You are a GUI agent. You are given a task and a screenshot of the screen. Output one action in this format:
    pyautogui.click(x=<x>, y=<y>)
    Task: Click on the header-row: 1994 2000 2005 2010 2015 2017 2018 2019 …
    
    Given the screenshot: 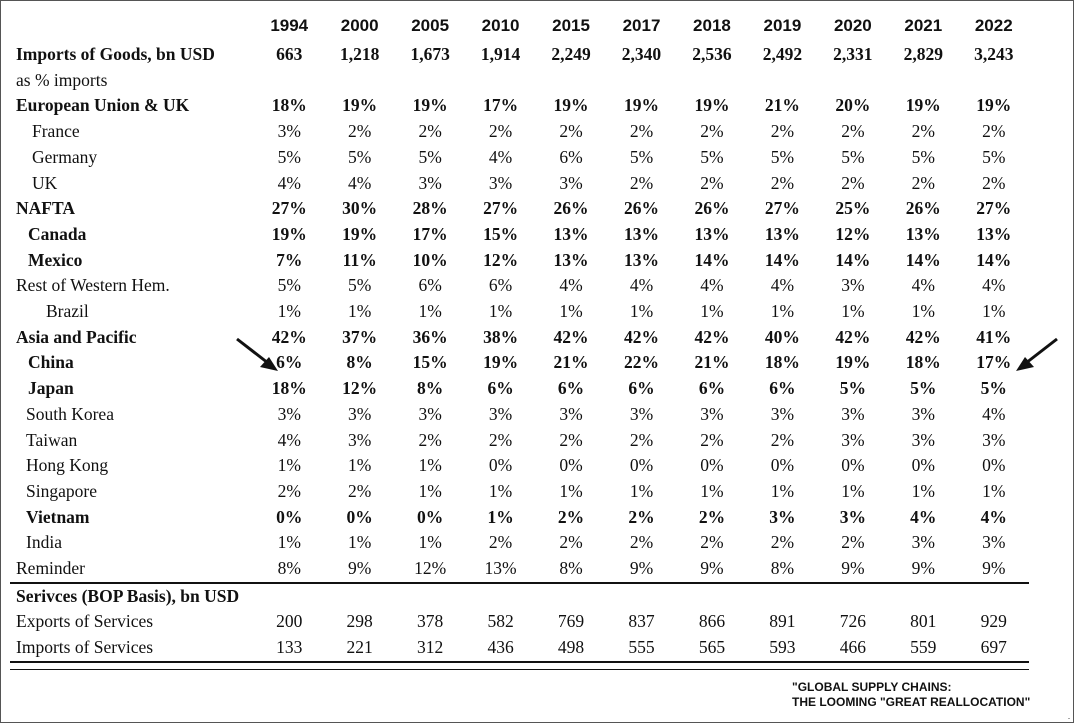 What is the action you would take?
    pyautogui.click(x=519, y=25)
    